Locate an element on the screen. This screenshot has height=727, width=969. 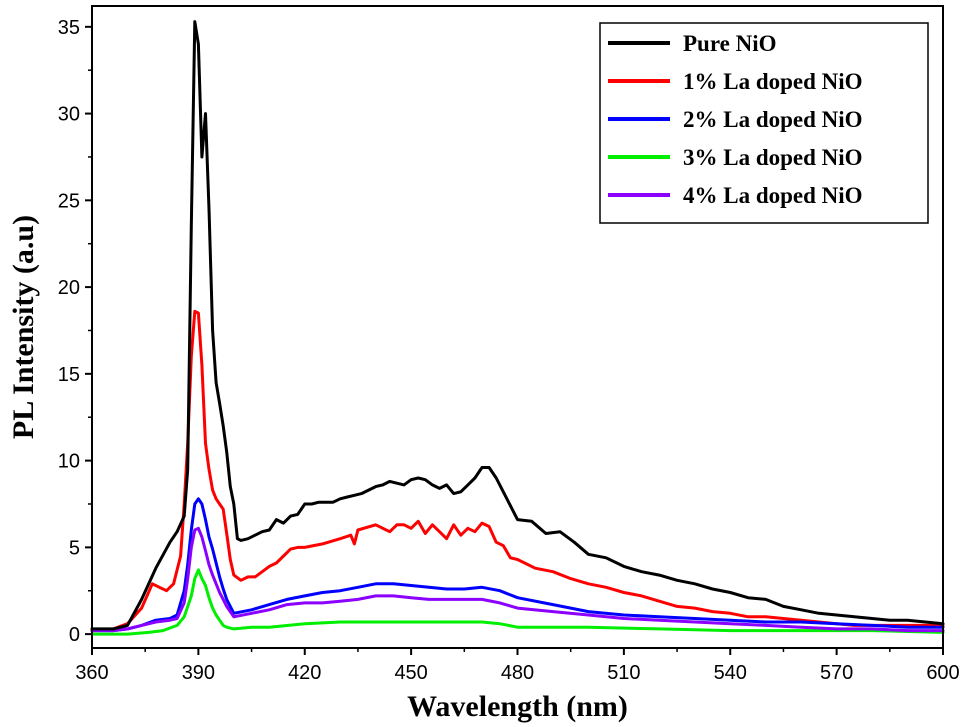
x-tick-label: 540 is located at coordinates (730, 673).